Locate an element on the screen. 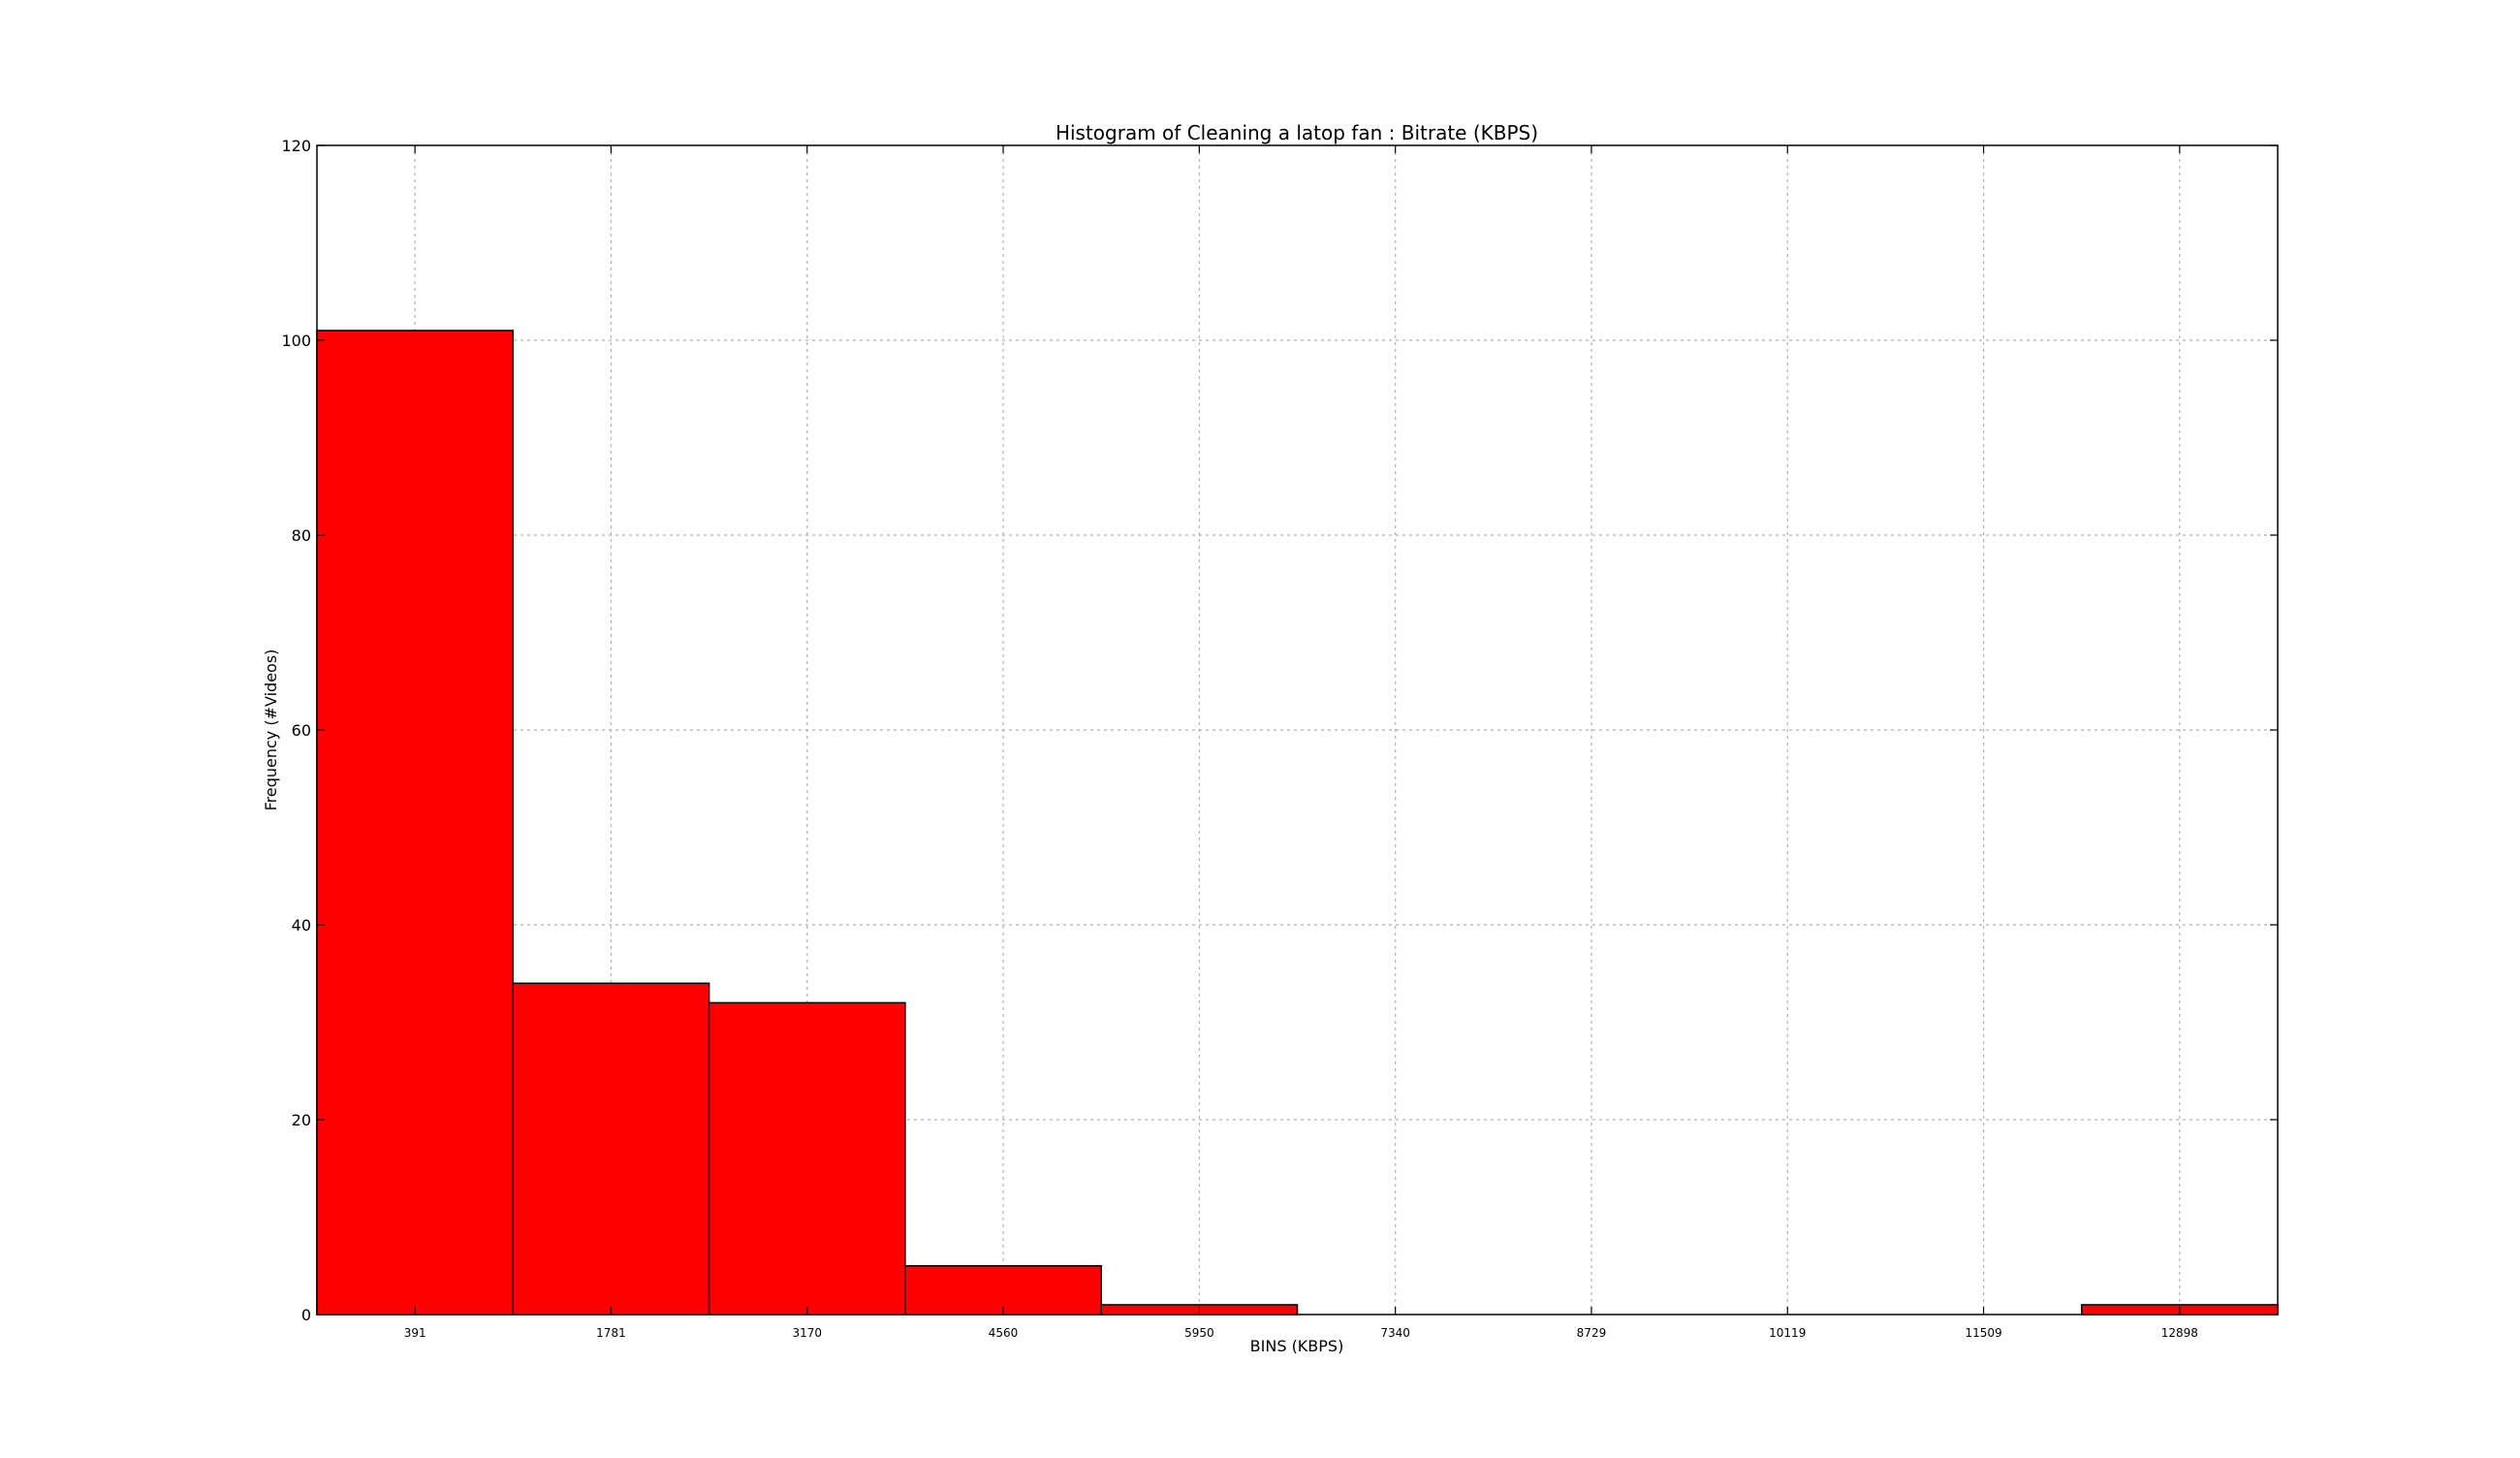 Image resolution: width=2520 pixels, height=1458 pixels. y-tick-labels: 0 20 40 60 80 100 120 is located at coordinates (296, 730).